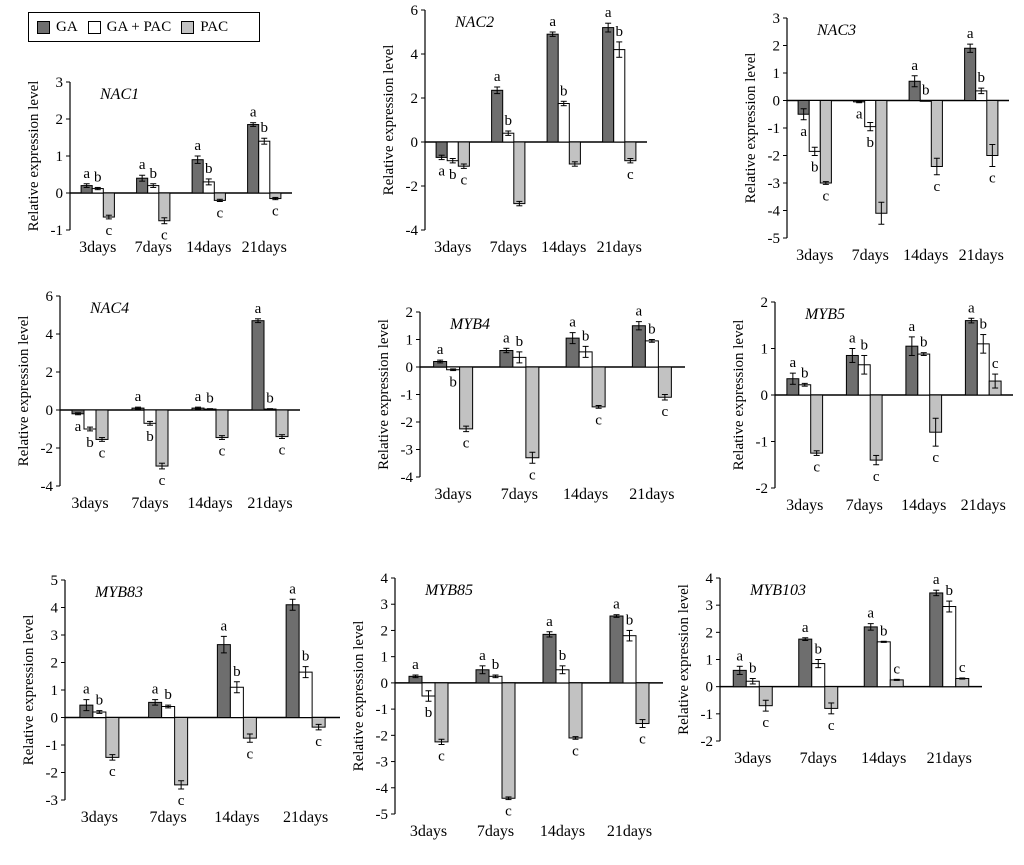 Image resolution: width=1024 pixels, height=865 pixels. I want to click on y-tick-label: 3, so click(710, 606).